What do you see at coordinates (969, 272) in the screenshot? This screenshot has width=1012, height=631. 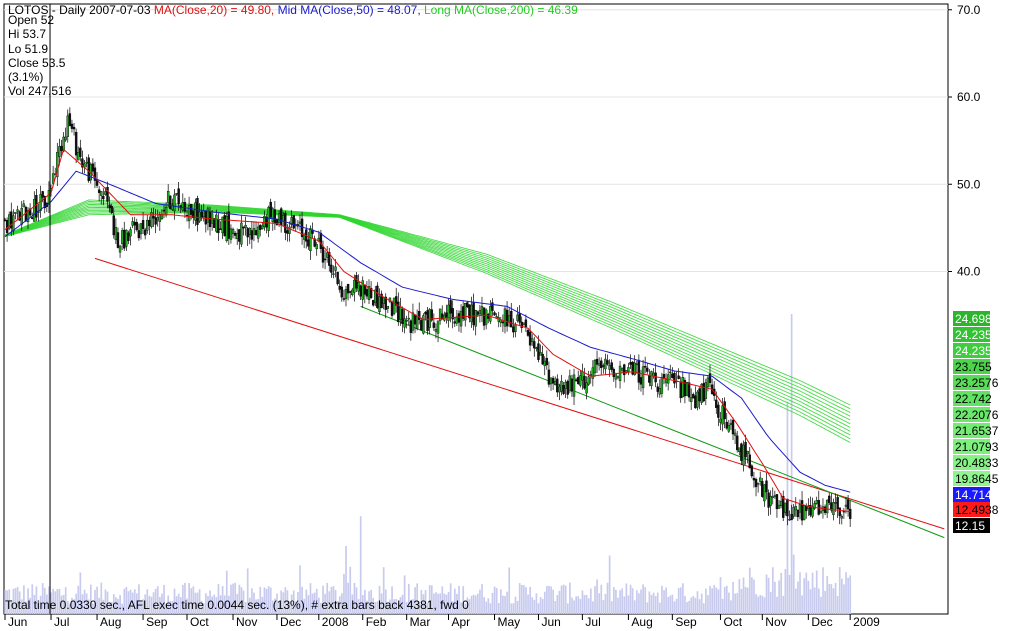 I see `y-tick-label: 40.0` at bounding box center [969, 272].